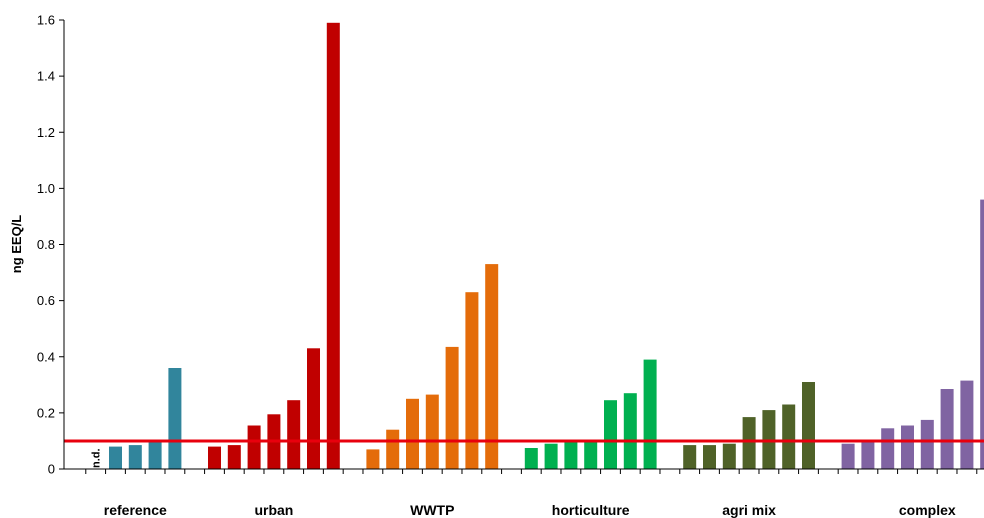 The height and width of the screenshot is (518, 984). What do you see at coordinates (46, 20) in the screenshot?
I see `y-tick-label: 1.6` at bounding box center [46, 20].